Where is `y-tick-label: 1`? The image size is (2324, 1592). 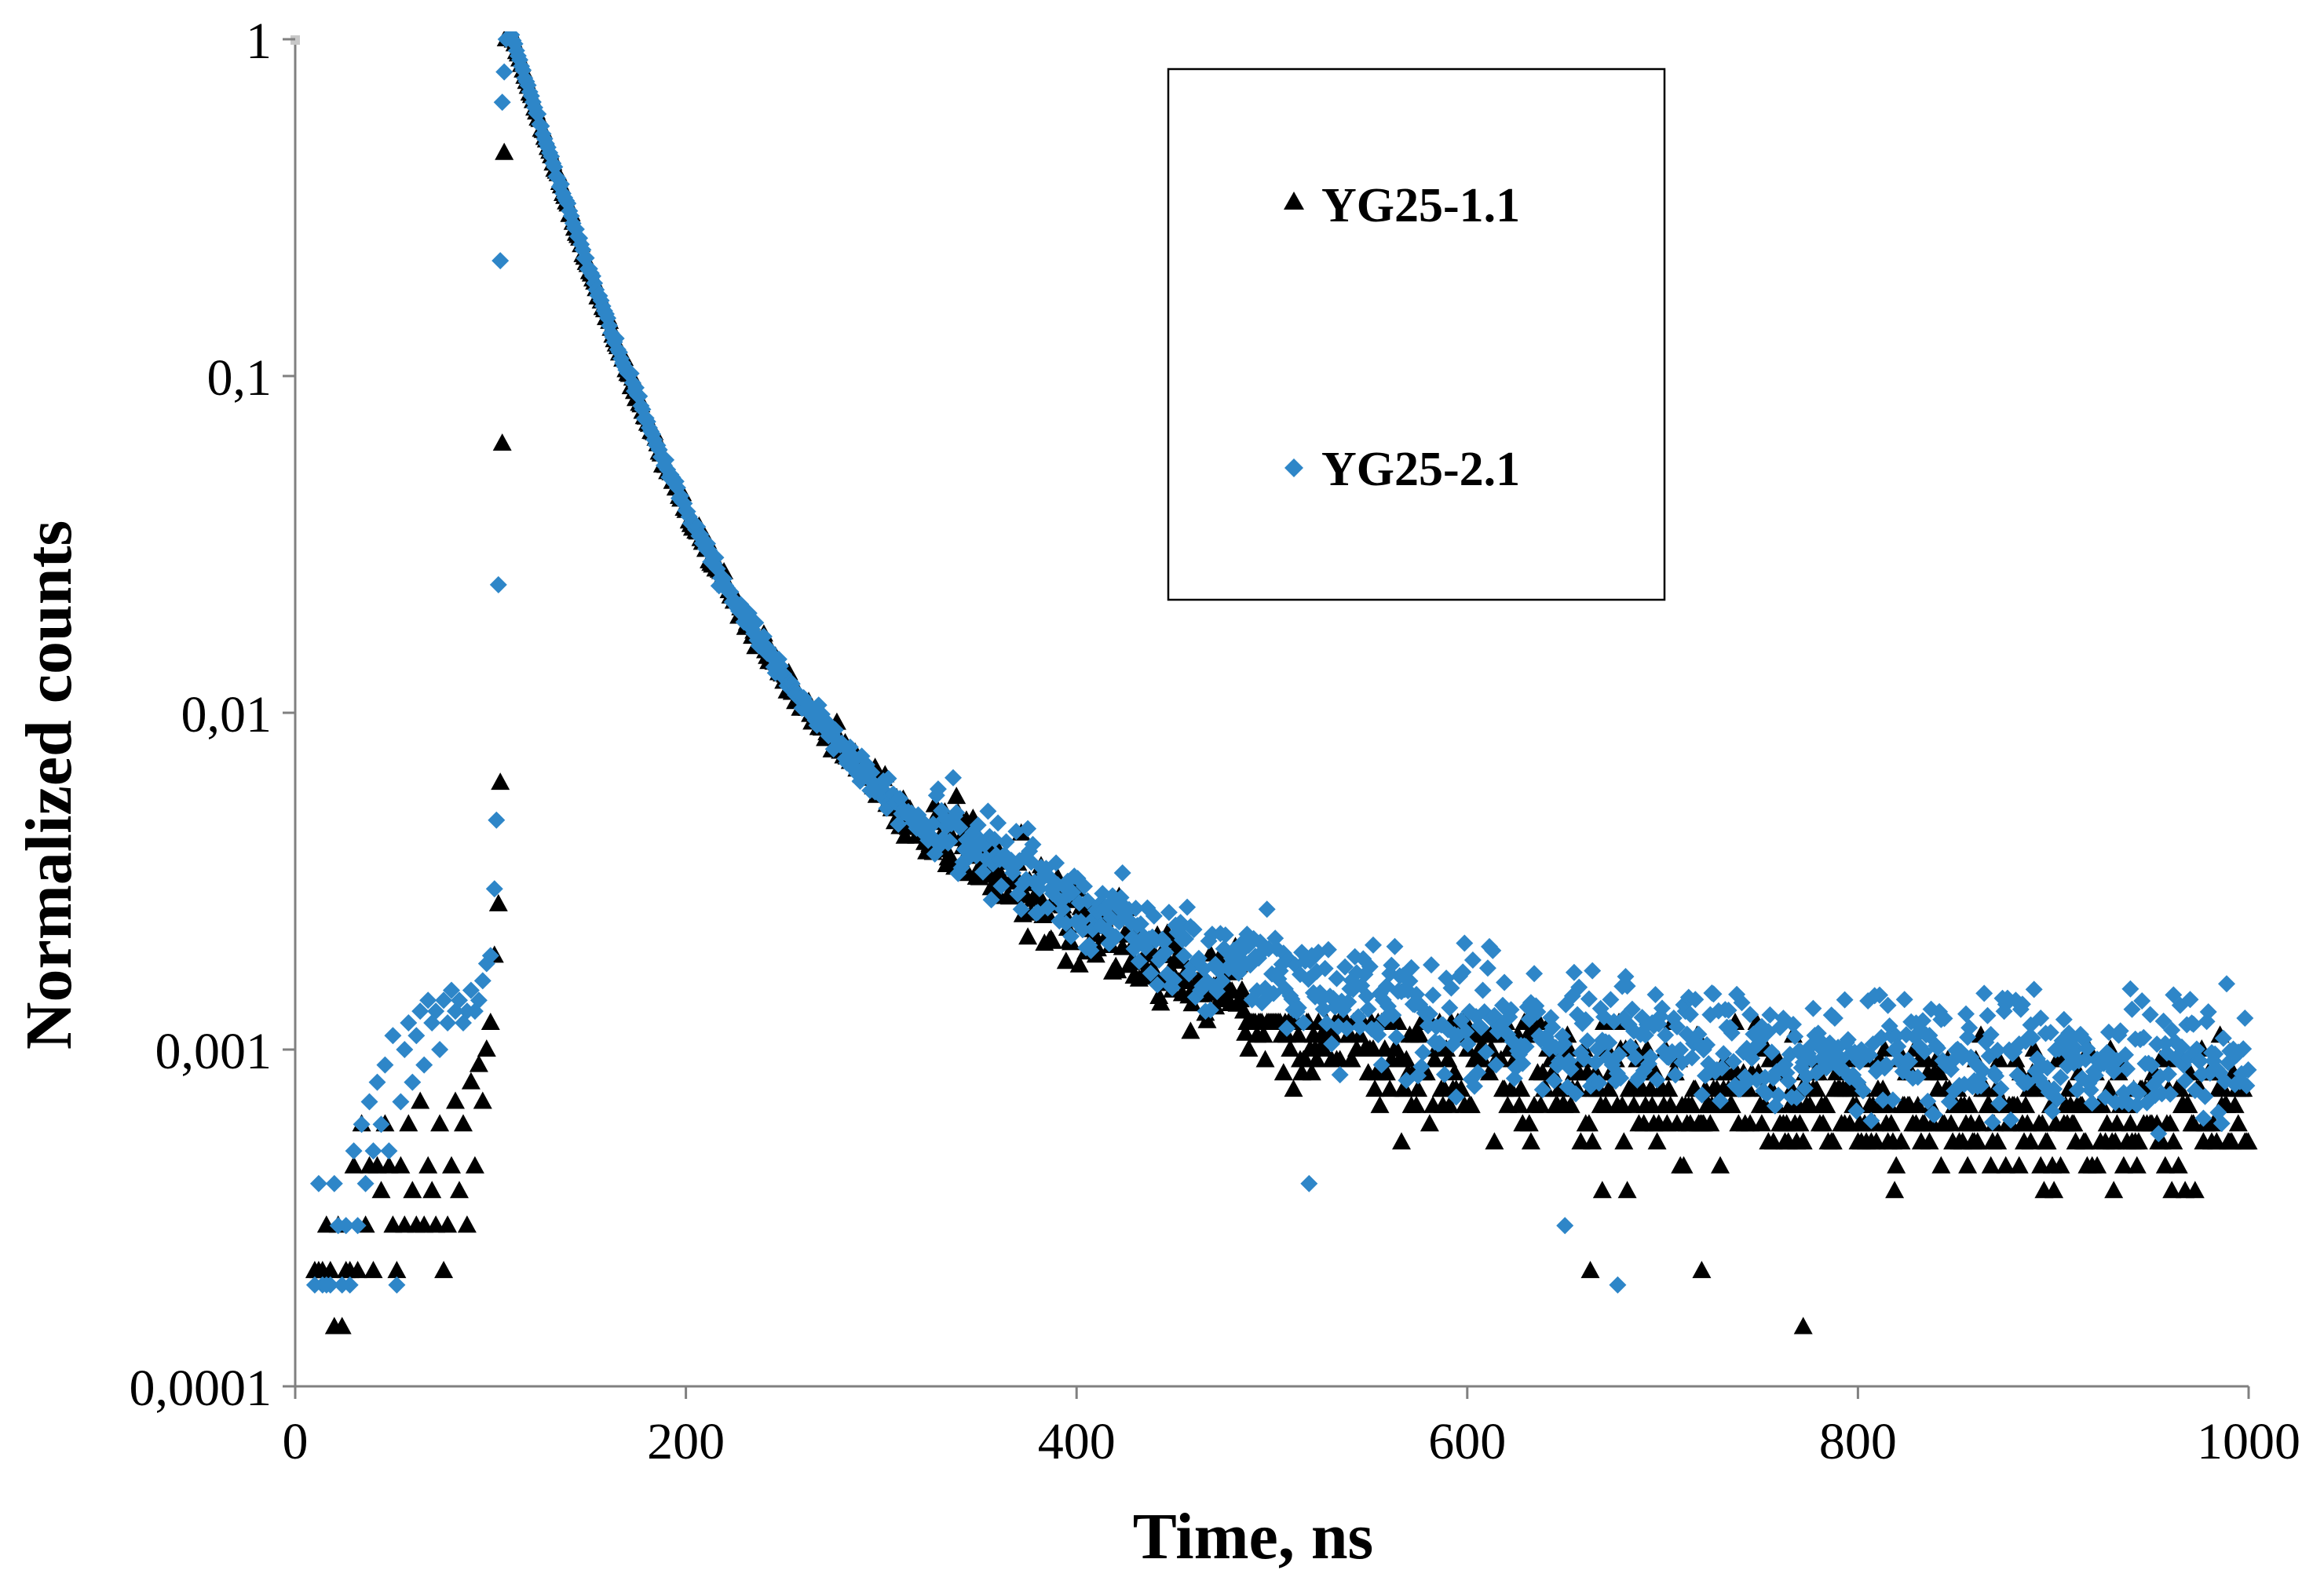 y-tick-label: 1 is located at coordinates (259, 41).